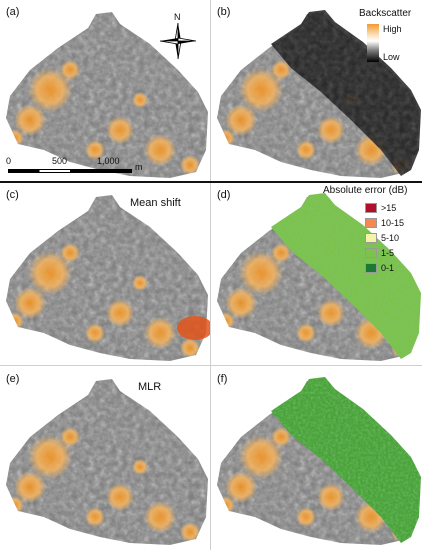 The width and height of the screenshot is (422, 550). Describe the element at coordinates (373, 43) in the screenshot. I see `backscatter-color-ramp` at that location.